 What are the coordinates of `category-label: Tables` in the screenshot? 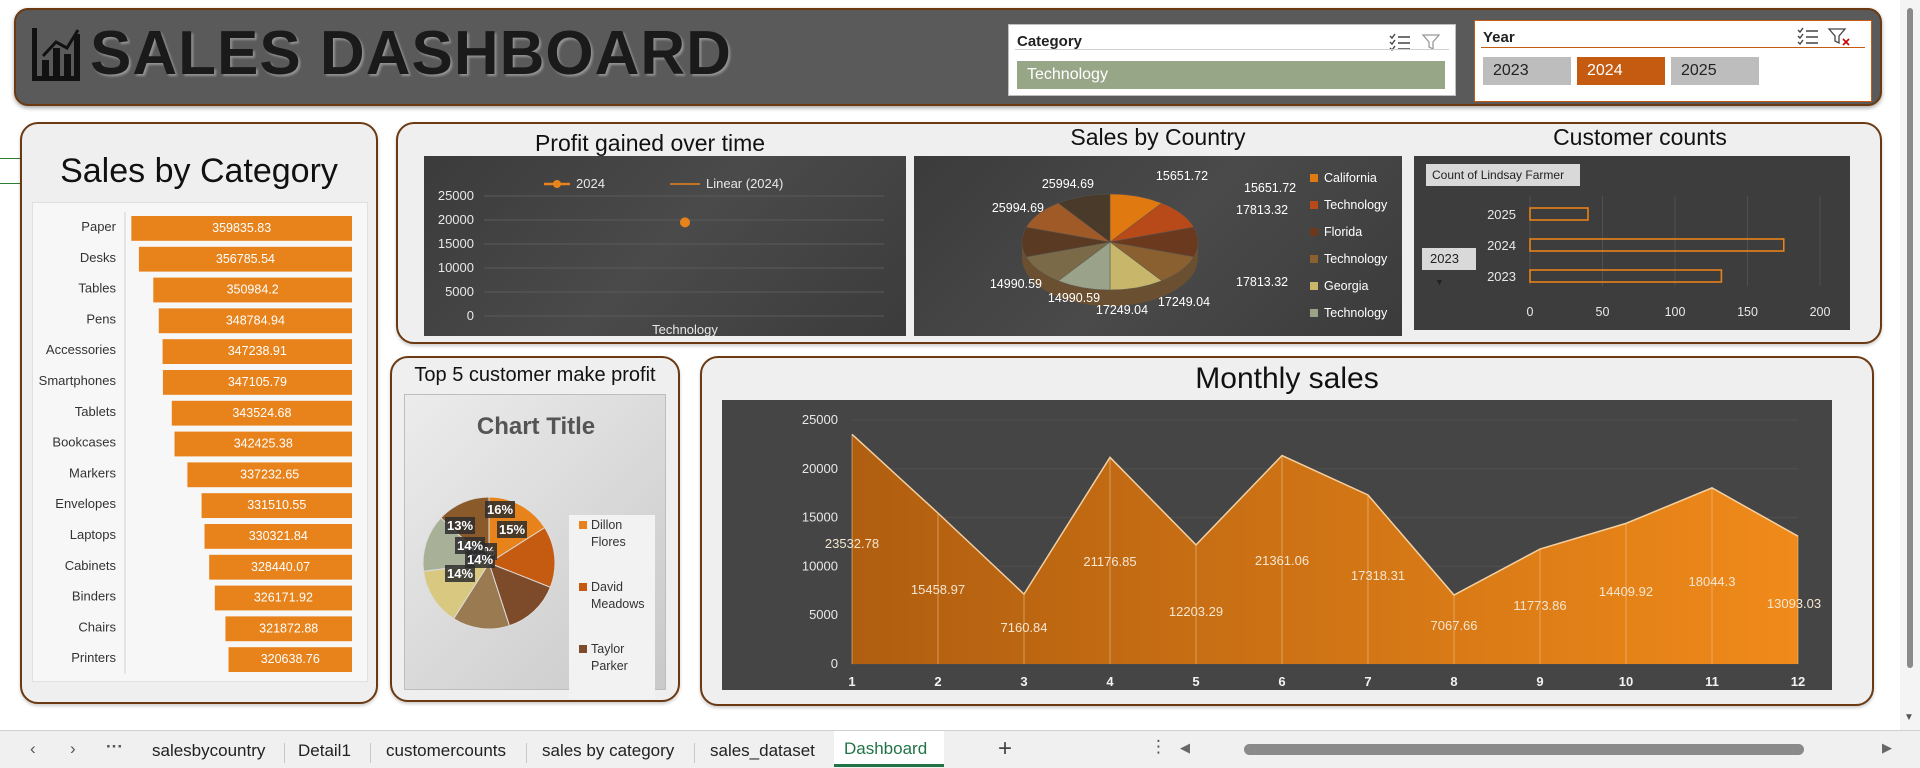 It's located at (97, 288).